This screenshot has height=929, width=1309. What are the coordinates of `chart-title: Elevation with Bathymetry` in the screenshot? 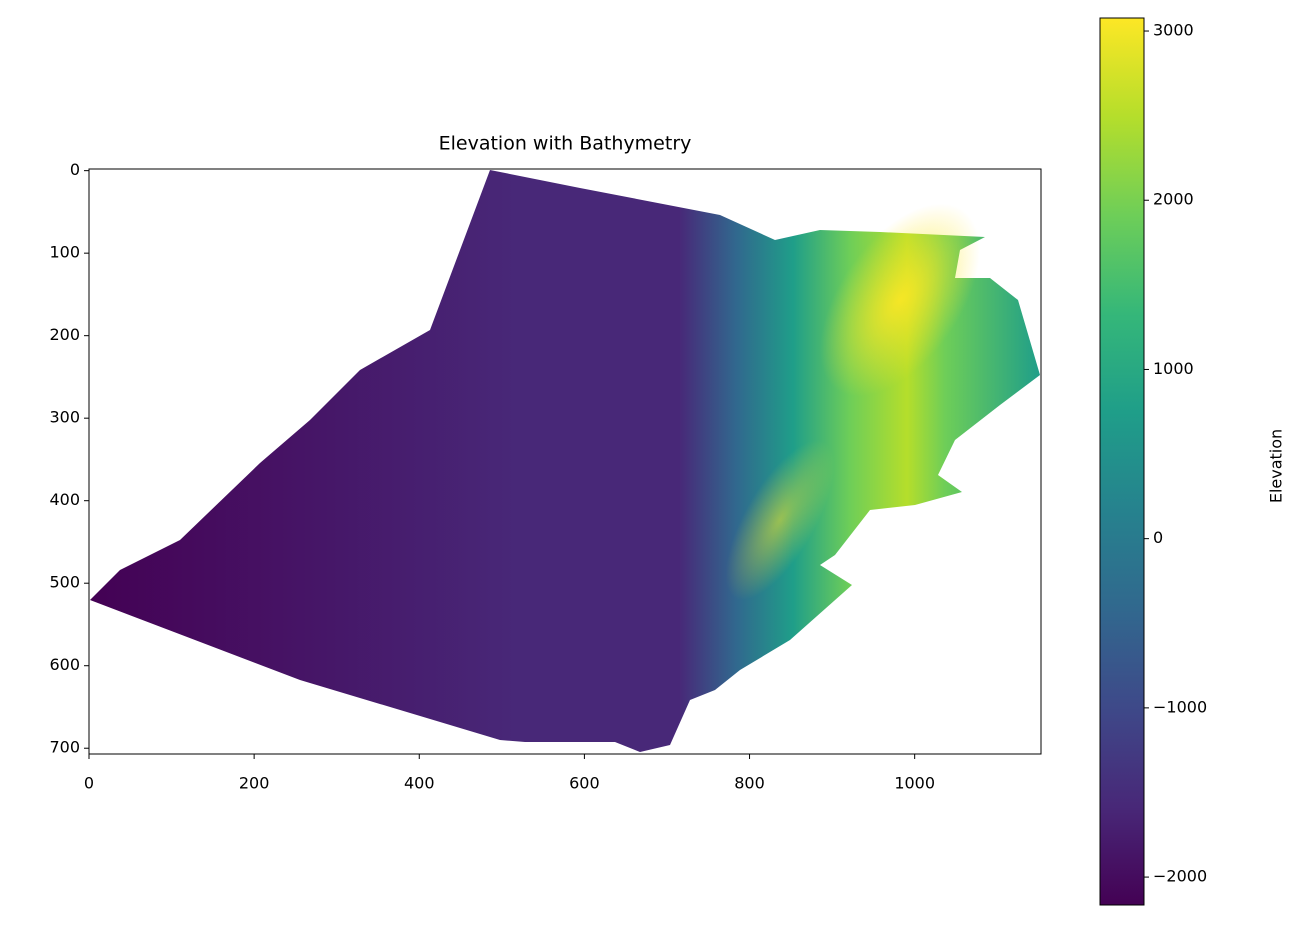 It's located at (565, 144).